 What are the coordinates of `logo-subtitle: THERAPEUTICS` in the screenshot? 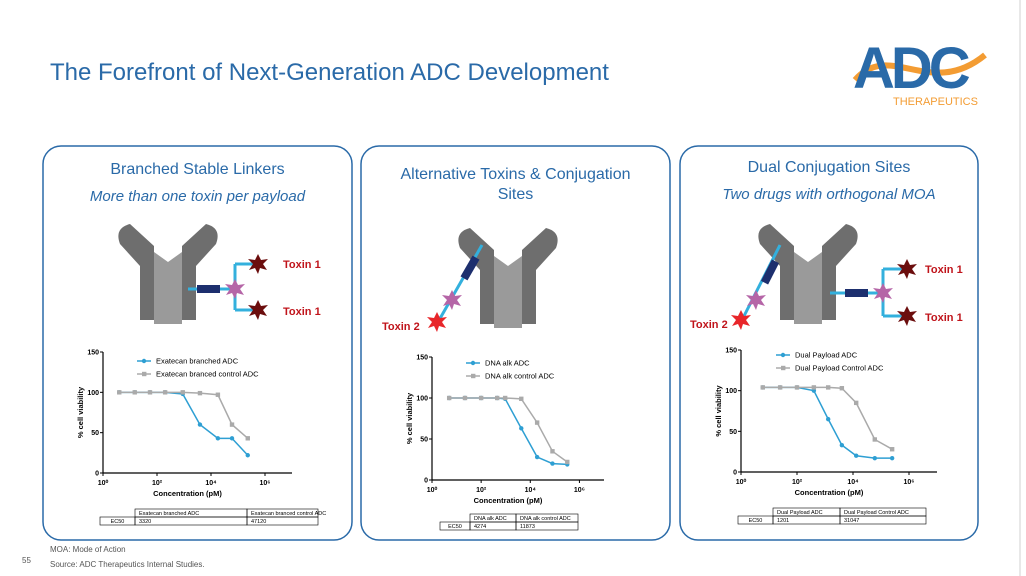 It's located at (935, 102).